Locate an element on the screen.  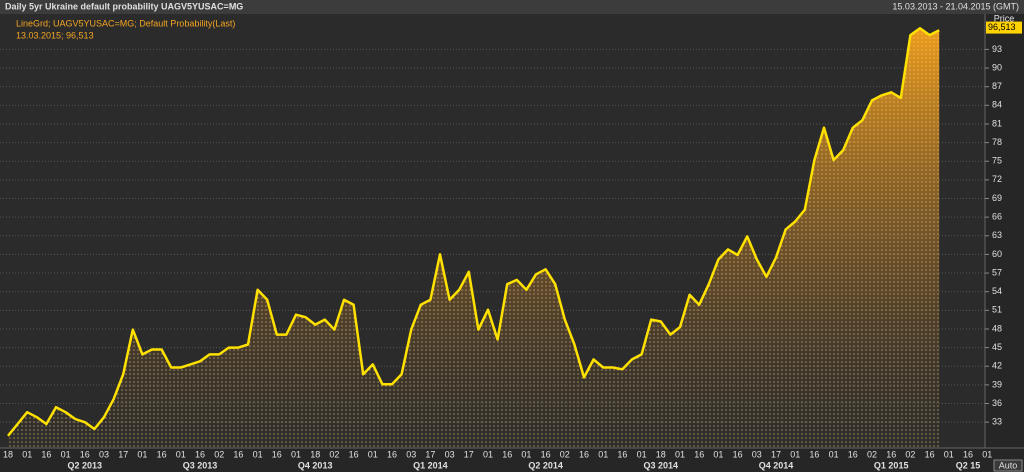
x-axis-panel is located at coordinates (512, 460).